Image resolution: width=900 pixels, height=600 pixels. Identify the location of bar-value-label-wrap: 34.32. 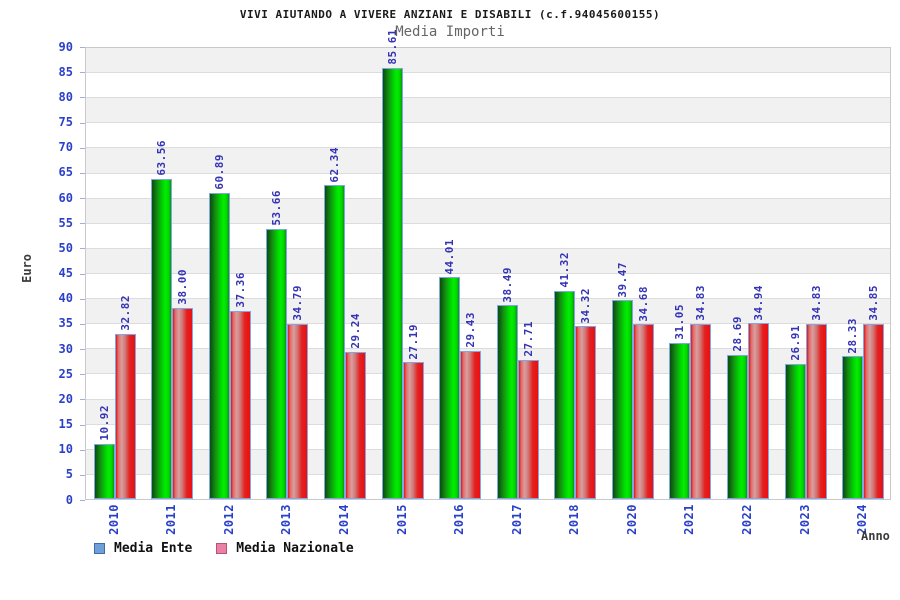
(585, 306).